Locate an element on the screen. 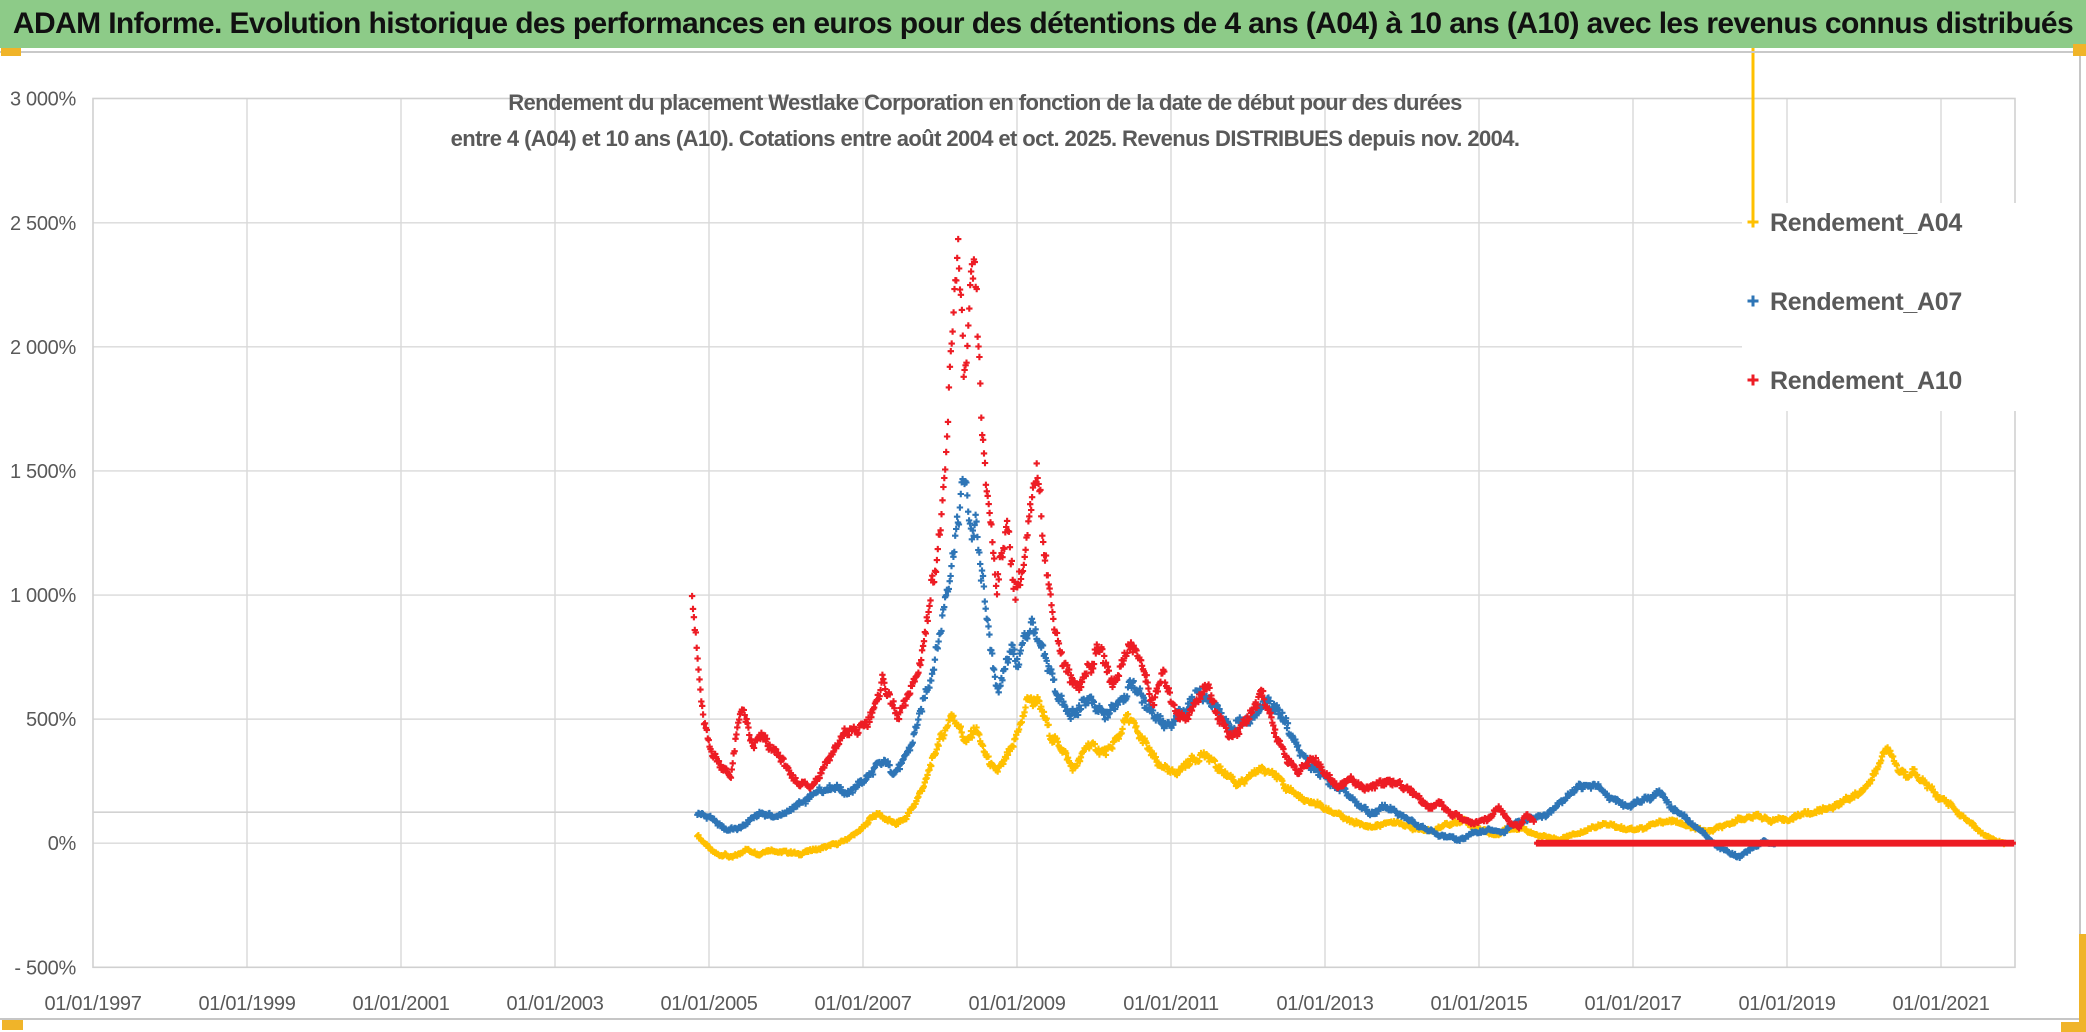 This screenshot has height=1032, width=2086. selection-border-accent-bottom-right-v is located at coordinates (2082, 979).